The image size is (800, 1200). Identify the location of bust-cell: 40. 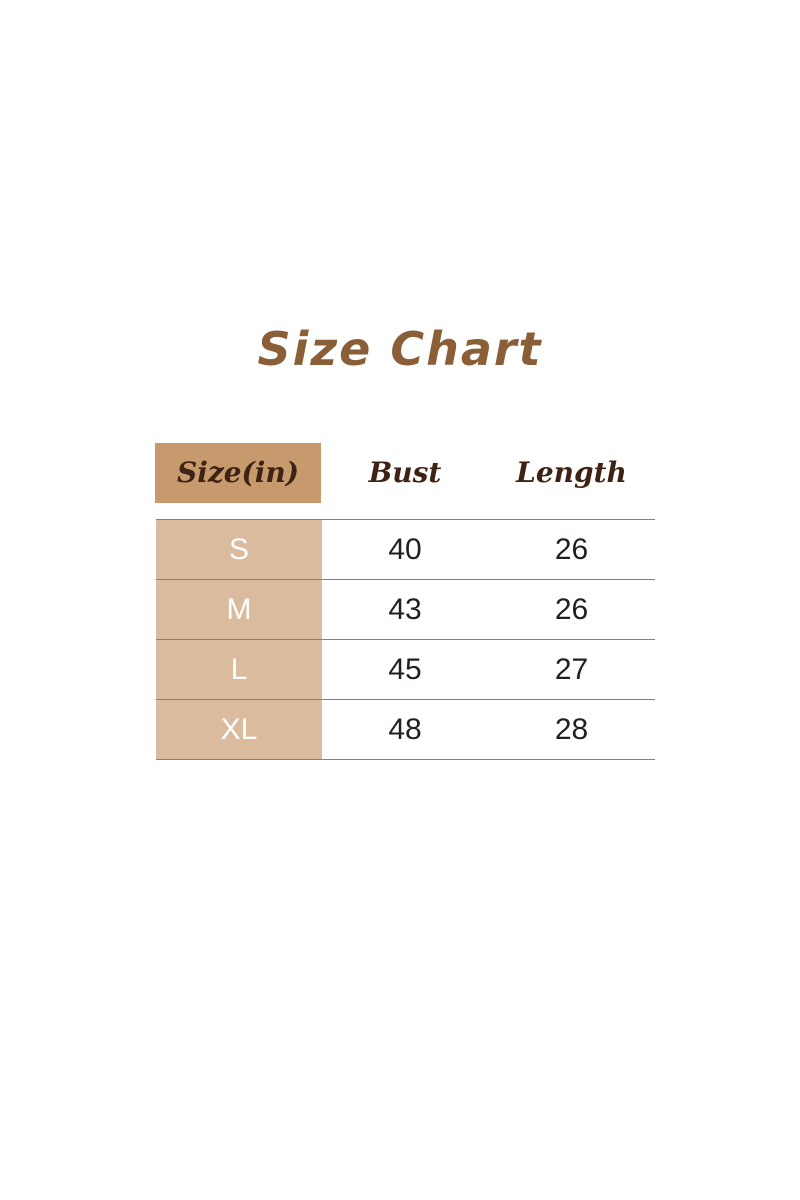
(405, 549).